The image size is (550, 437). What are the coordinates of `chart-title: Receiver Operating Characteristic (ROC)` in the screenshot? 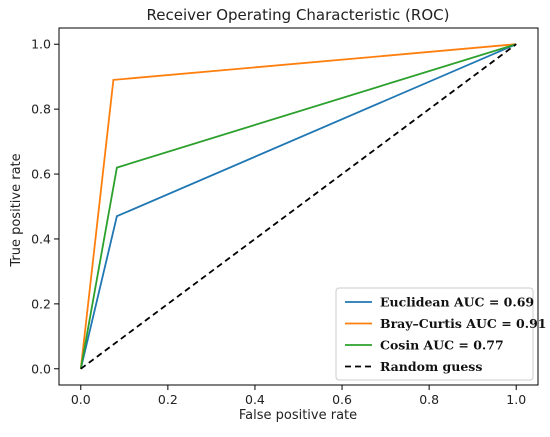 It's located at (298, 15).